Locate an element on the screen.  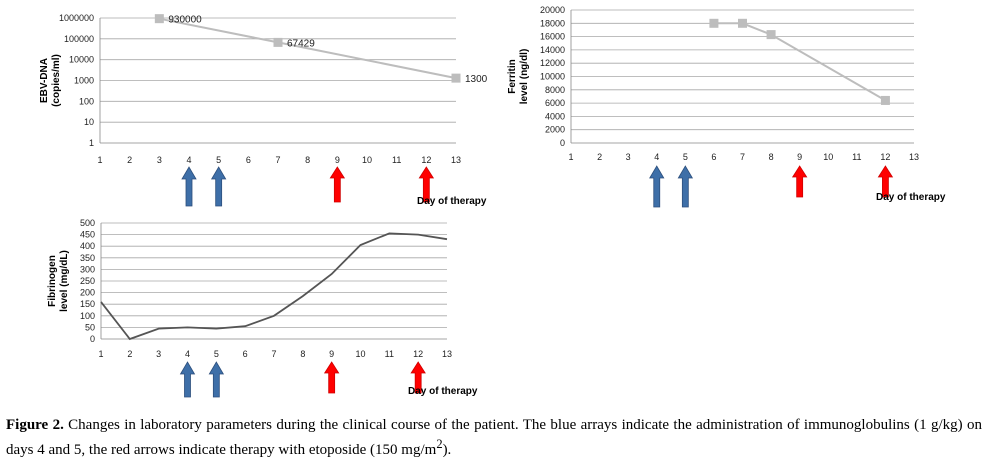
y-tick-label: 4000 is located at coordinates (555, 116).